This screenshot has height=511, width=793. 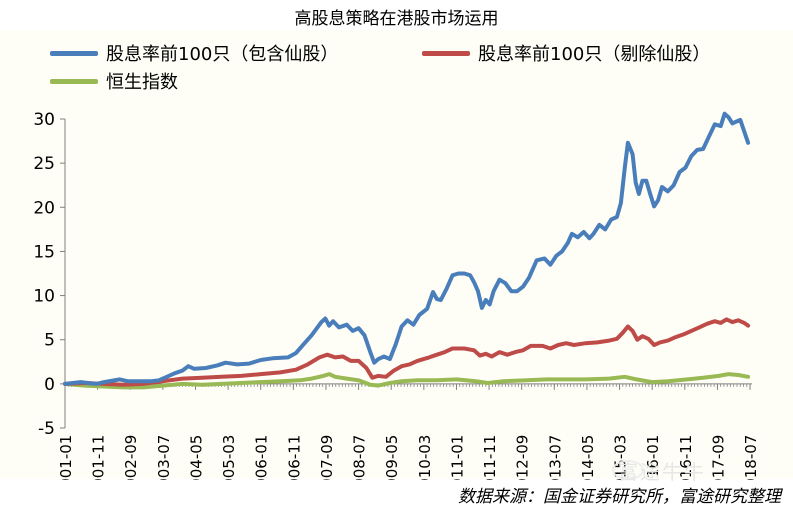 I want to click on x-tick-label: 2001-11, so click(x=99, y=457).